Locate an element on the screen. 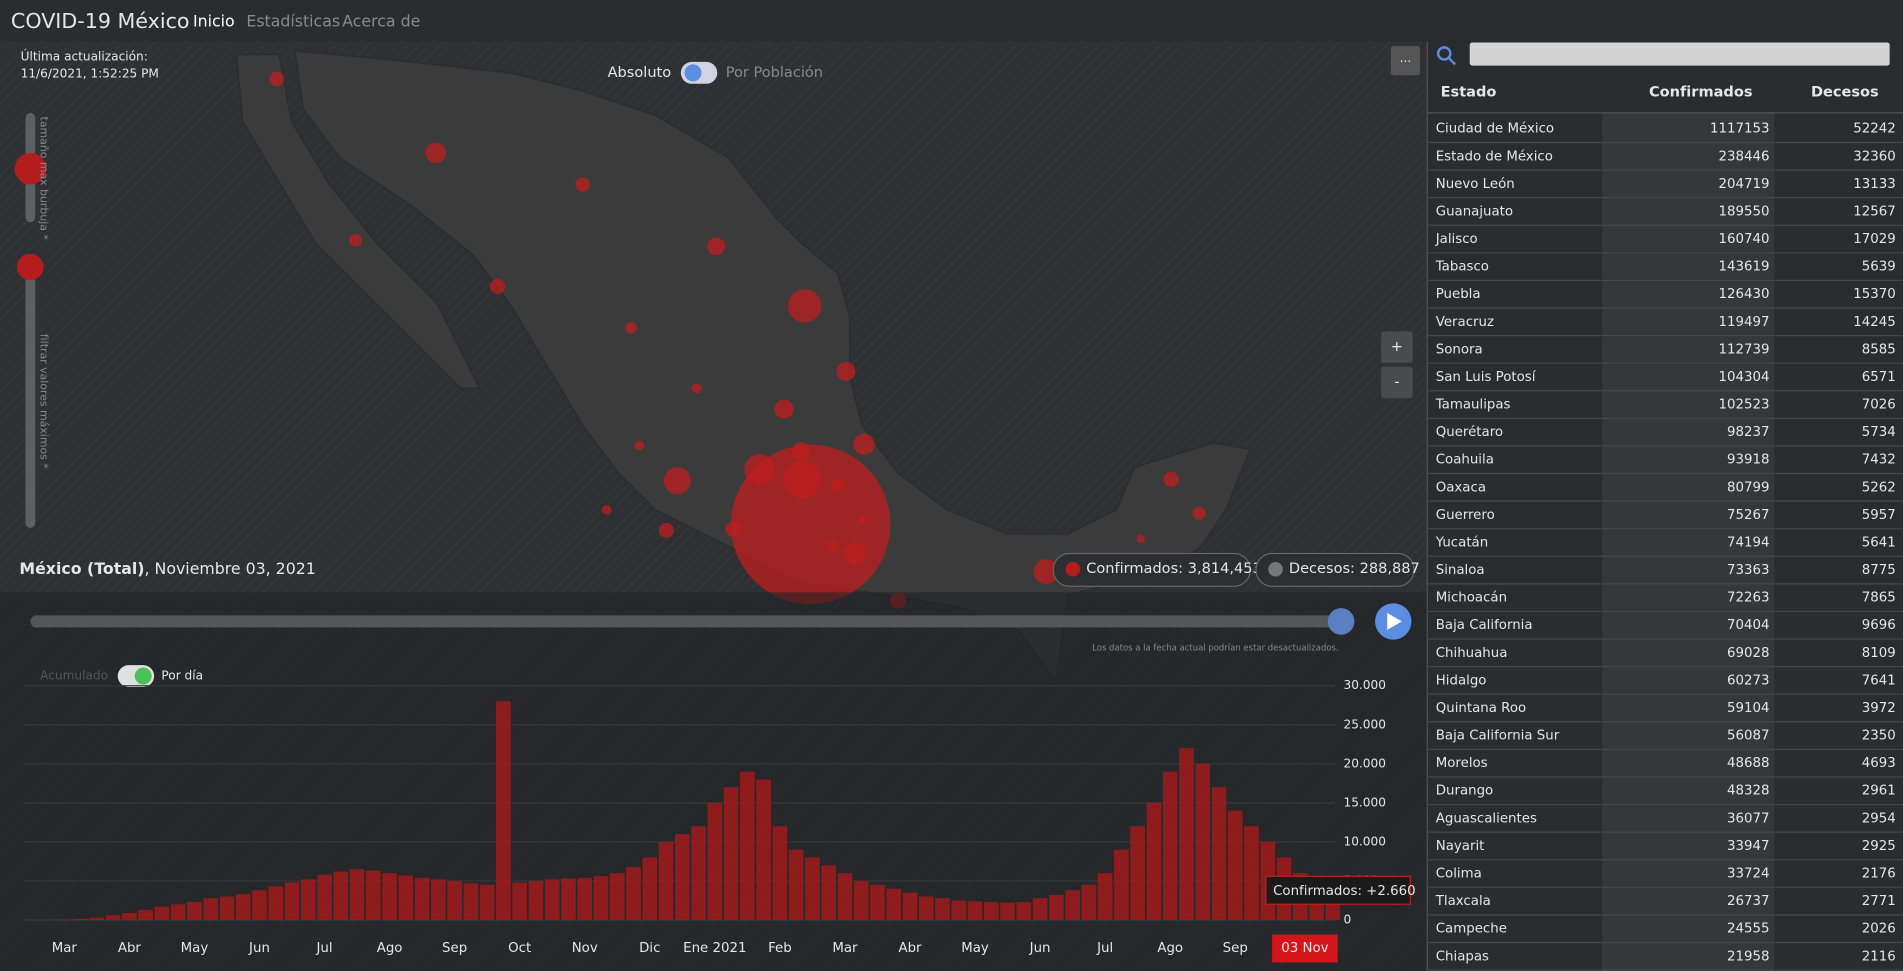  cell-value: 70404 is located at coordinates (1748, 625).